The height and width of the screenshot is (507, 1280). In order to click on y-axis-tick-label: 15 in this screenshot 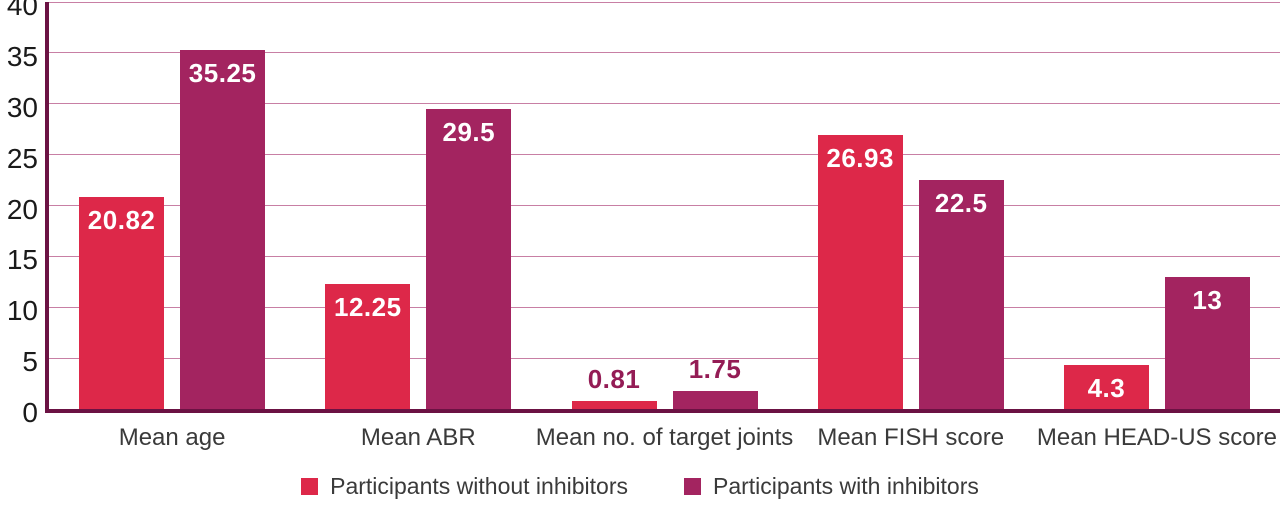, I will do `click(22, 260)`.